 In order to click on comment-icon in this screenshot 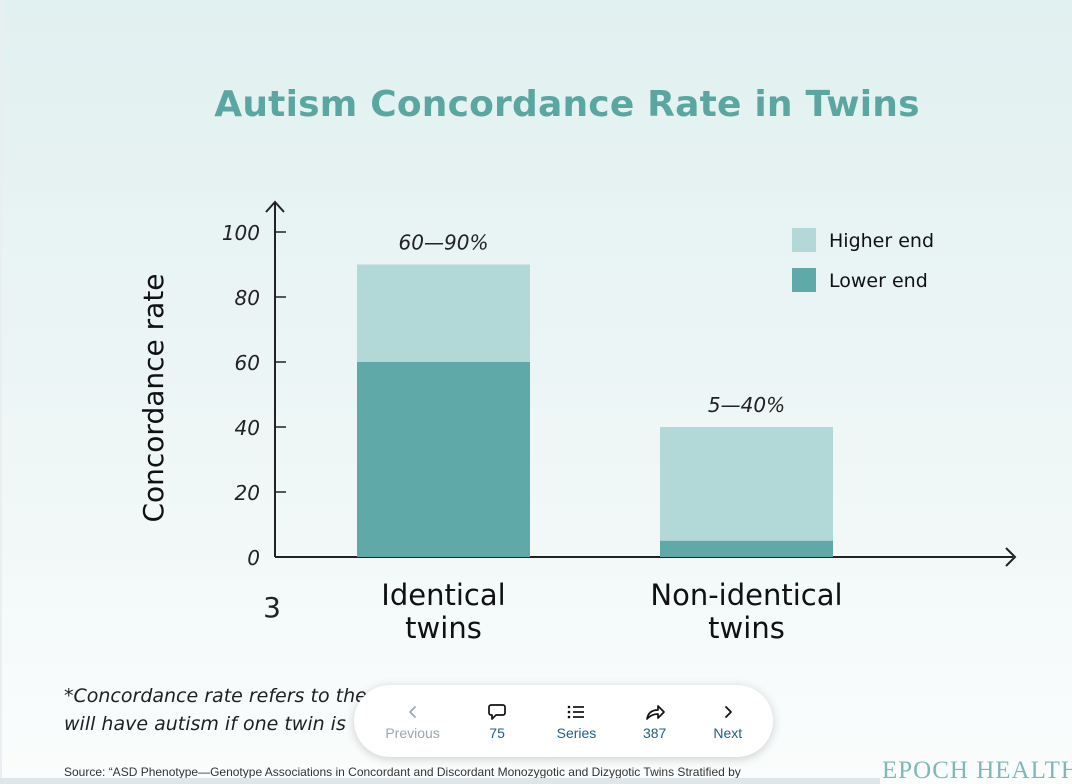, I will do `click(497, 712)`.